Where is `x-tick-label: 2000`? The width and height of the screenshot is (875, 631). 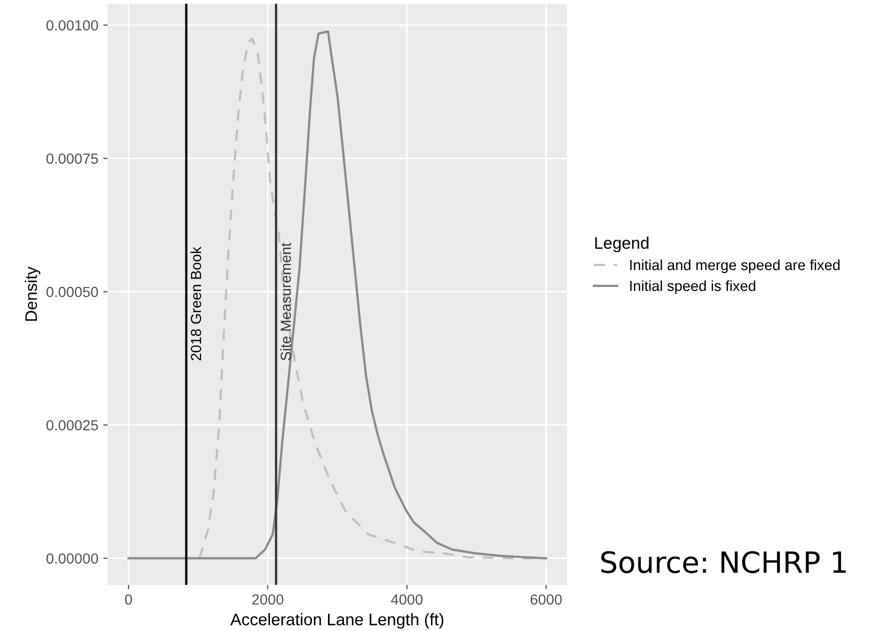 x-tick-label: 2000 is located at coordinates (268, 599).